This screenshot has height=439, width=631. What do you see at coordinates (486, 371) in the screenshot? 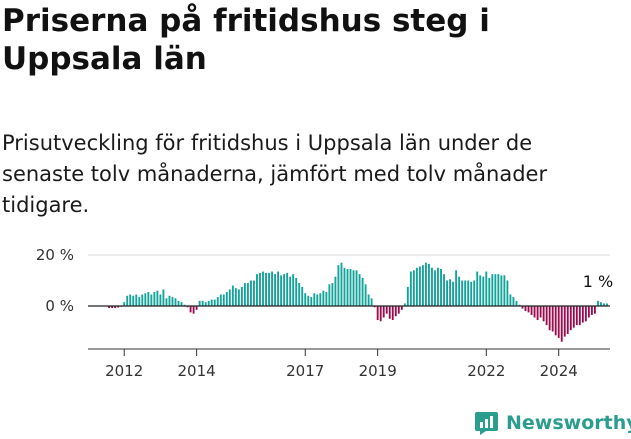
I see `x-tick-label: 2022` at bounding box center [486, 371].